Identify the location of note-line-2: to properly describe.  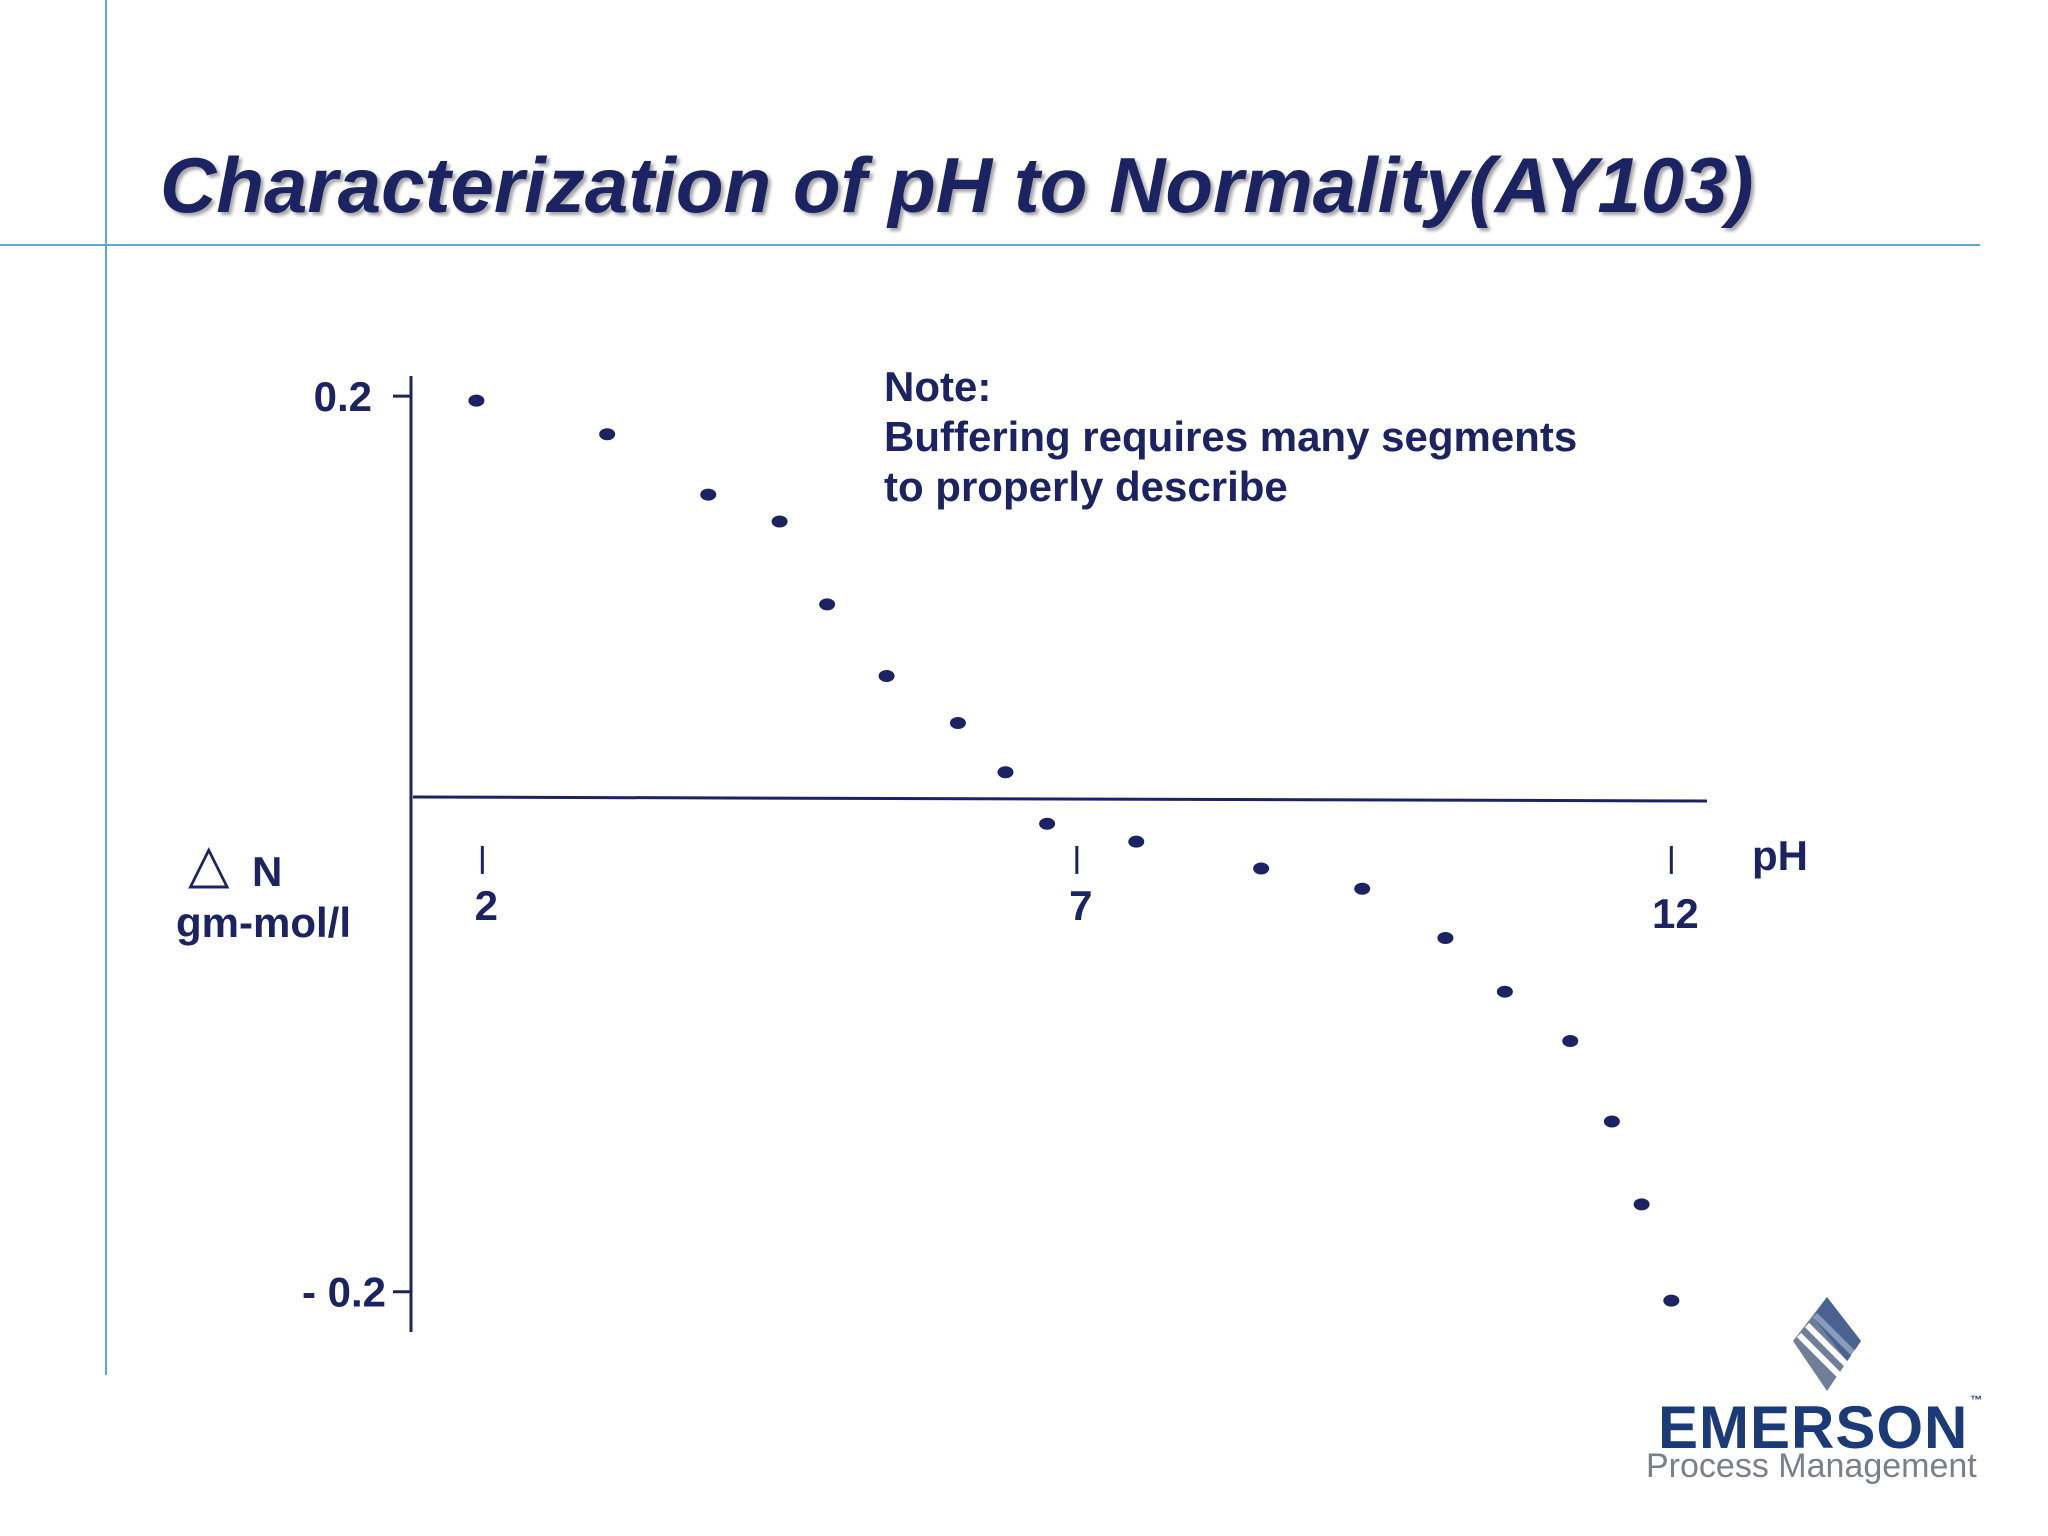
(1086, 486).